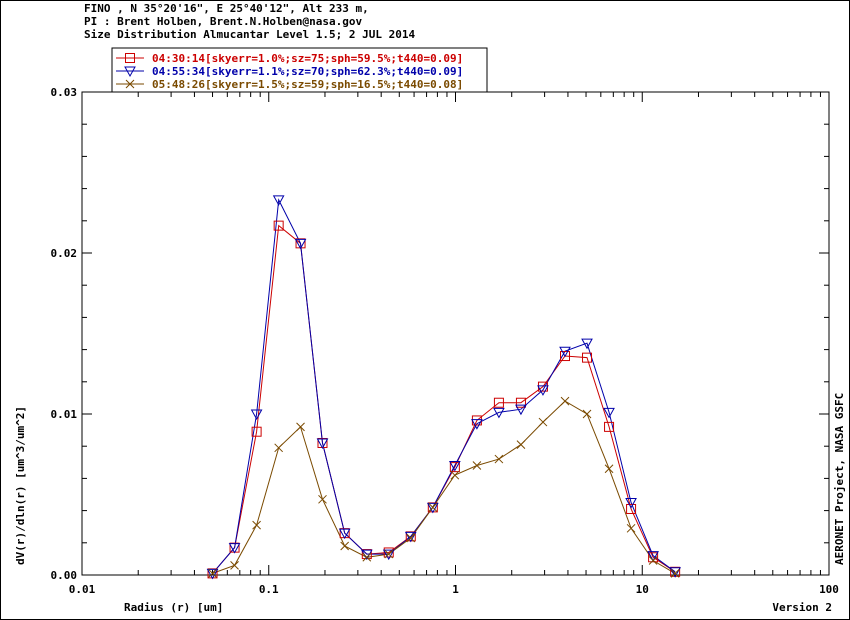  I want to click on legend-box, so click(299, 70).